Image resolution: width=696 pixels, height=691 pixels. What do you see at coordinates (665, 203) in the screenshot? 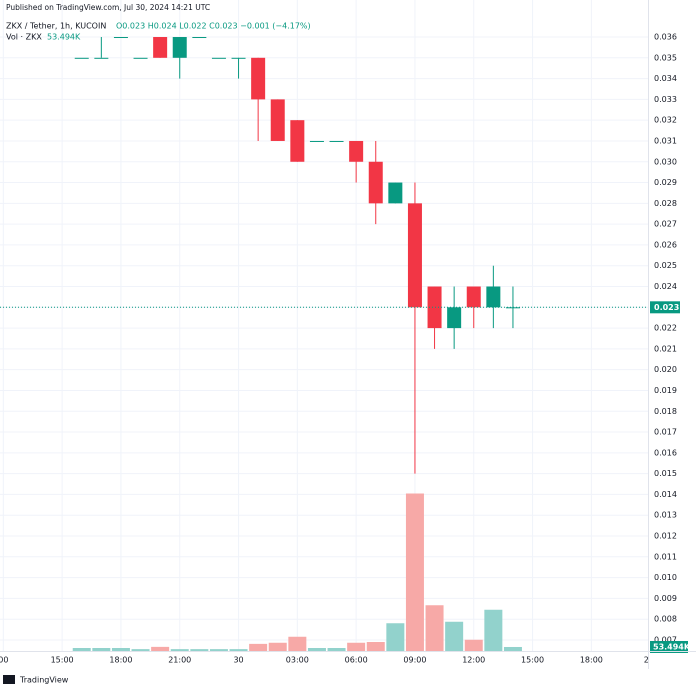
I see `y-tick-label: 0.028` at bounding box center [665, 203].